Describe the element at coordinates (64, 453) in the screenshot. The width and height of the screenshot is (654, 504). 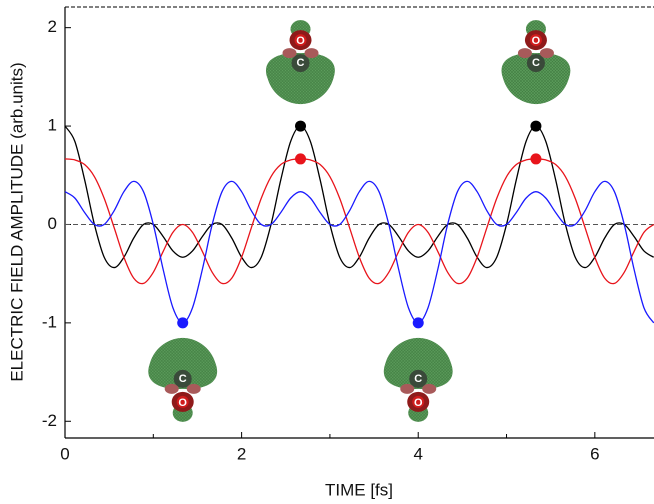
I see `x-tick-label: 0` at that location.